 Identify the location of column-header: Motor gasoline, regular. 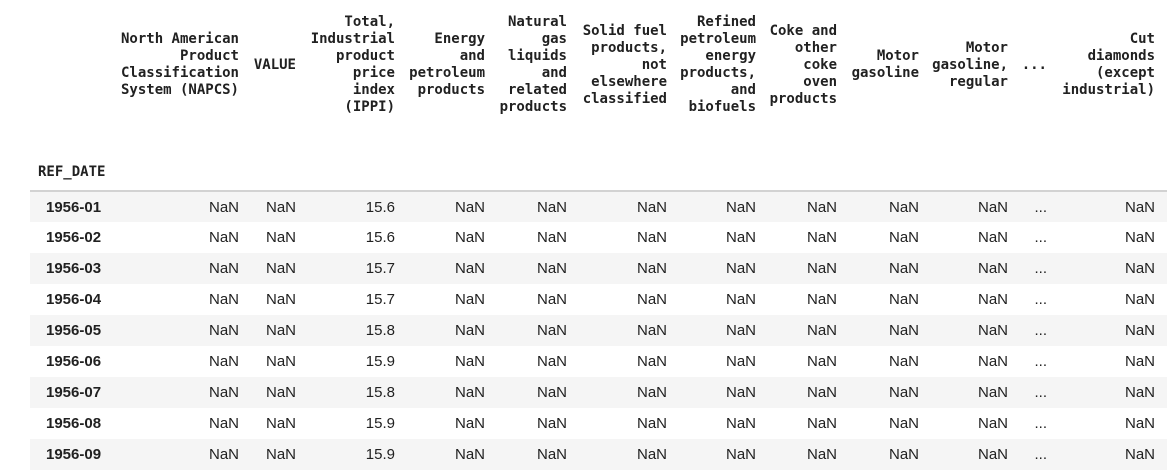
(969, 61).